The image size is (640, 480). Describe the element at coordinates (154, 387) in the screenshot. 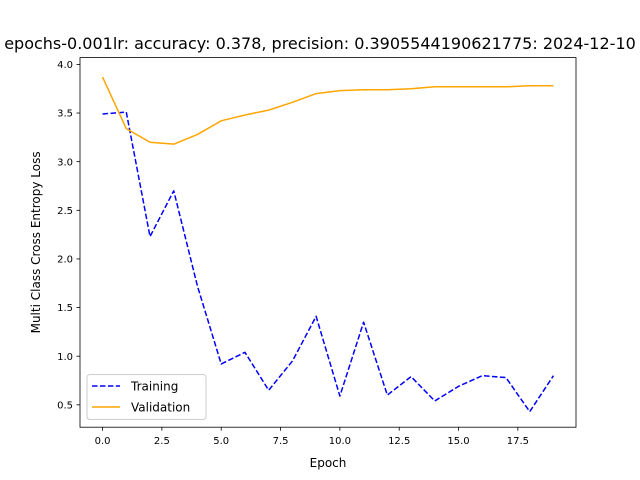

I see `legend-label-training: Training` at that location.